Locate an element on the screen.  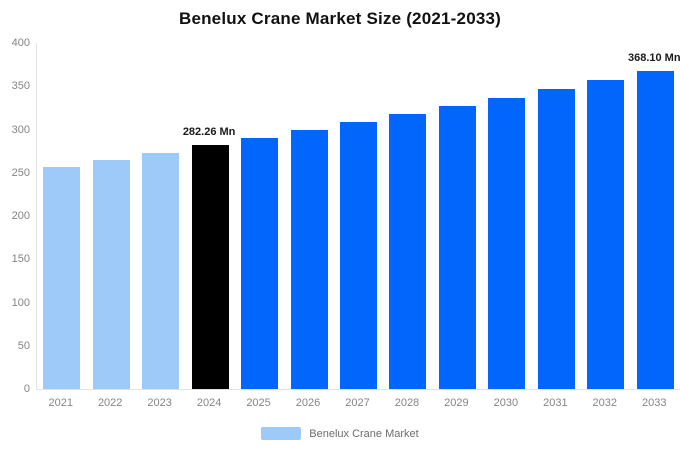
x-axis-label-2032: 2032 is located at coordinates (605, 403).